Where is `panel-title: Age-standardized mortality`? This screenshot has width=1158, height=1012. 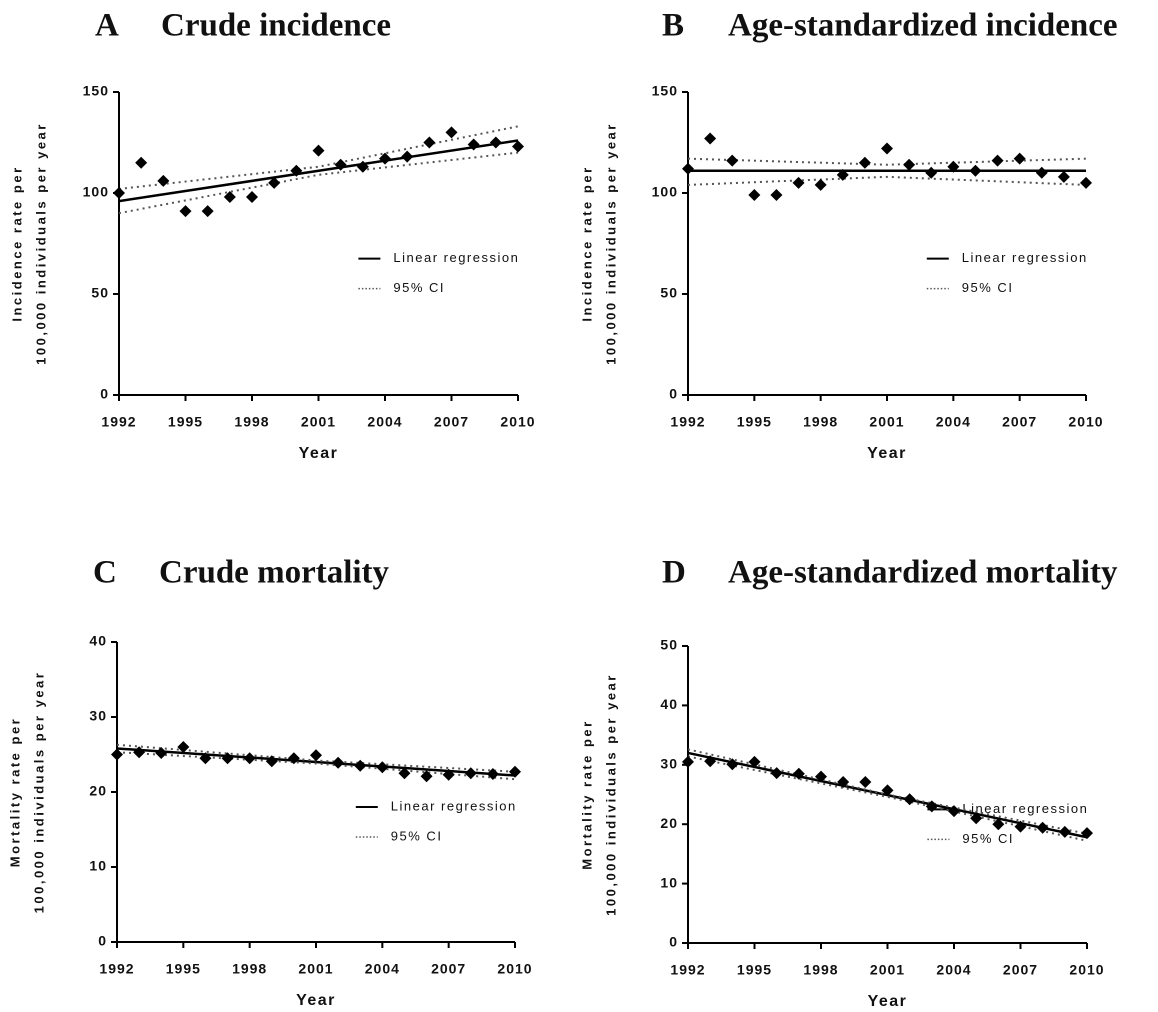 panel-title: Age-standardized mortality is located at coordinates (923, 573).